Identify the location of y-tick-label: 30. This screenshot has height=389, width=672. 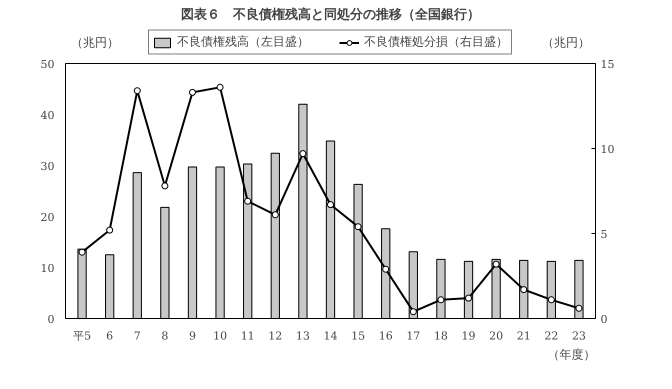
(47, 166).